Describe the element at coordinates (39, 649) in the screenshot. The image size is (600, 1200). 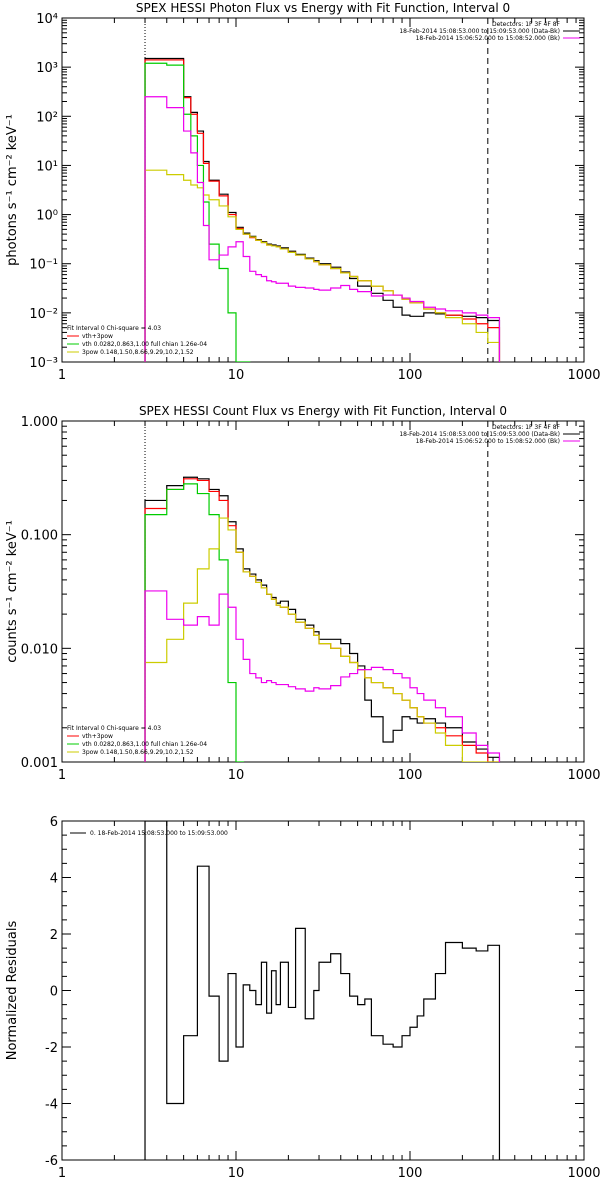
I see `y-tick-label: 0.010` at that location.